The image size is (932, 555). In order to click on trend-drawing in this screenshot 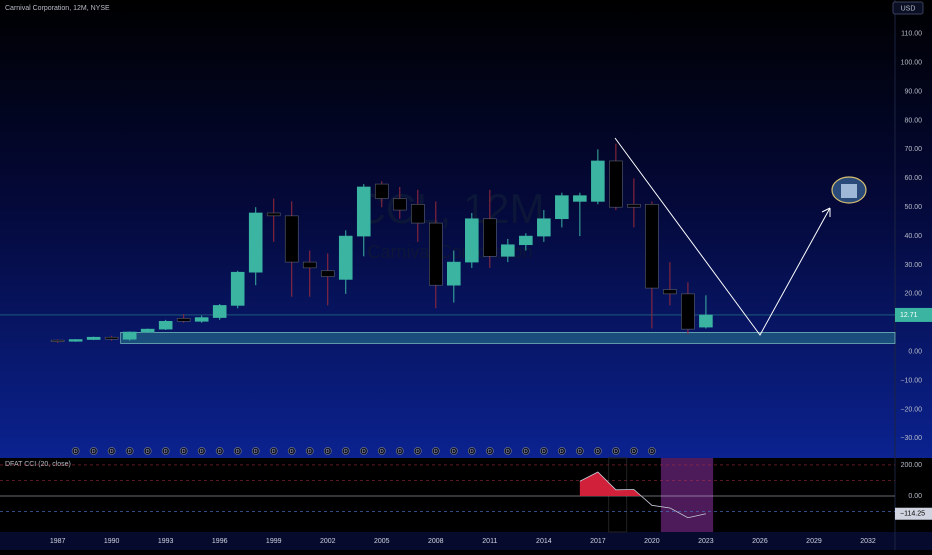, I will do `click(722, 236)`.